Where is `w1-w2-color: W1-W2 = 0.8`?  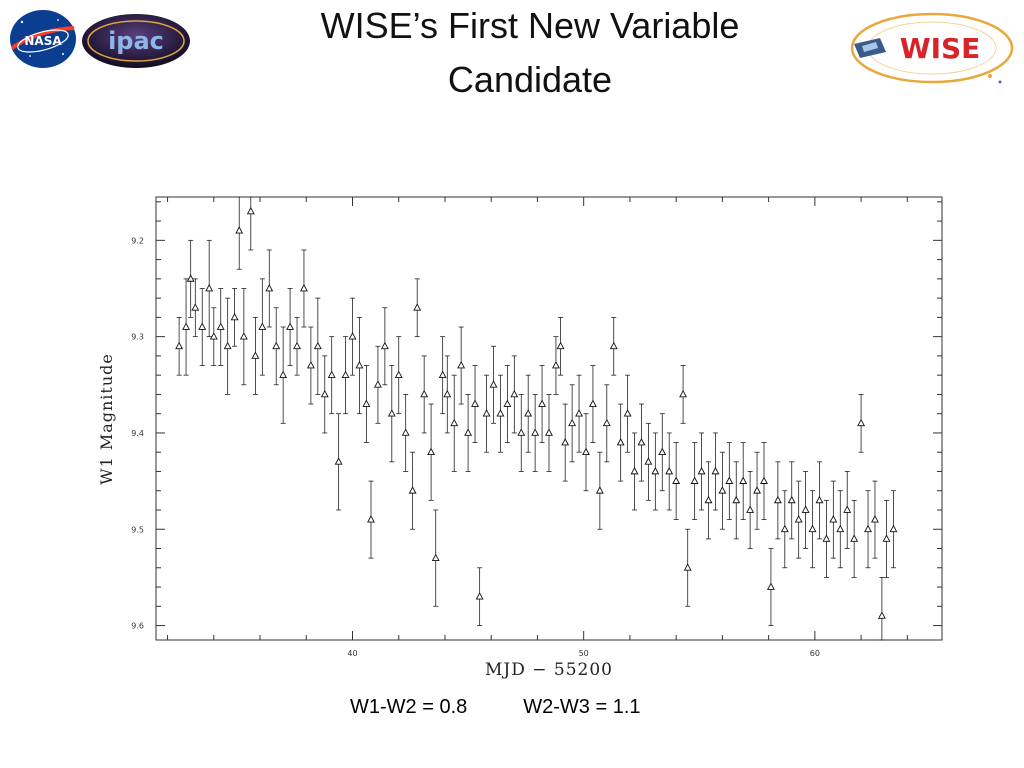
w1-w2-color: W1-W2 = 0.8 is located at coordinates (409, 707).